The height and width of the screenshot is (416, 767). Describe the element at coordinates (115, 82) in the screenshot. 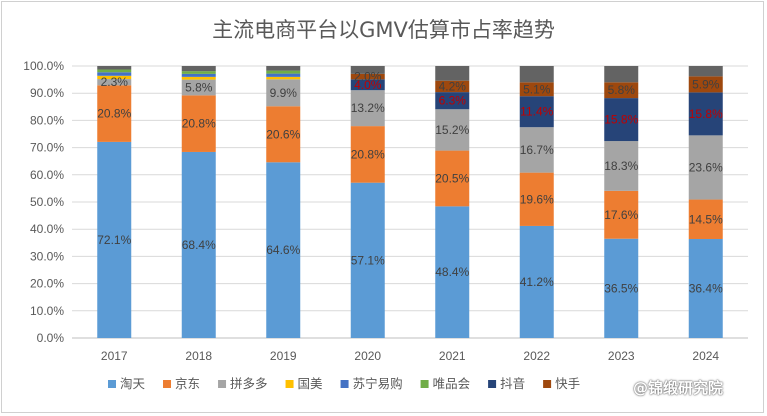

I see `data-label: 2.3%` at that location.